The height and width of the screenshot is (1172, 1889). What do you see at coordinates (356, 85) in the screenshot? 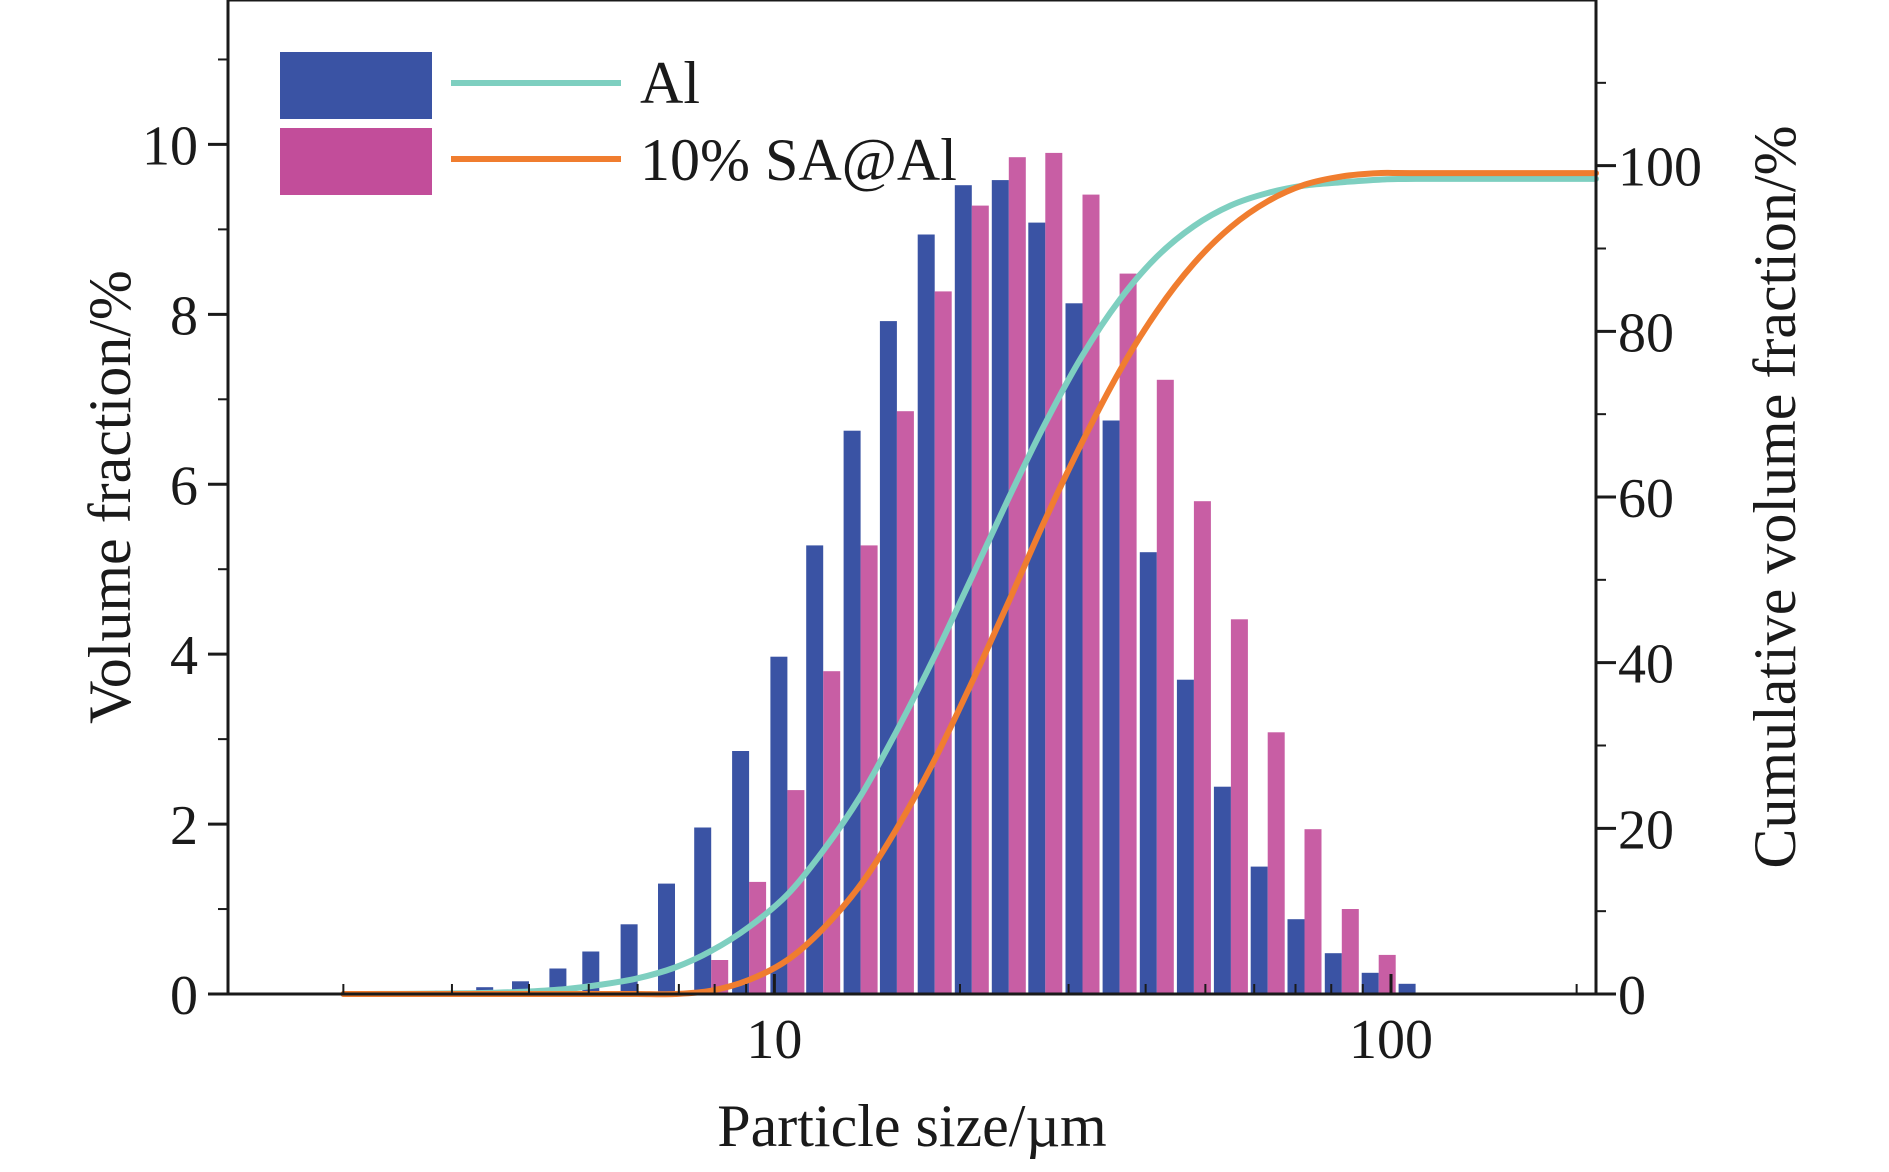
I see `legend-swatch-al-bar` at bounding box center [356, 85].